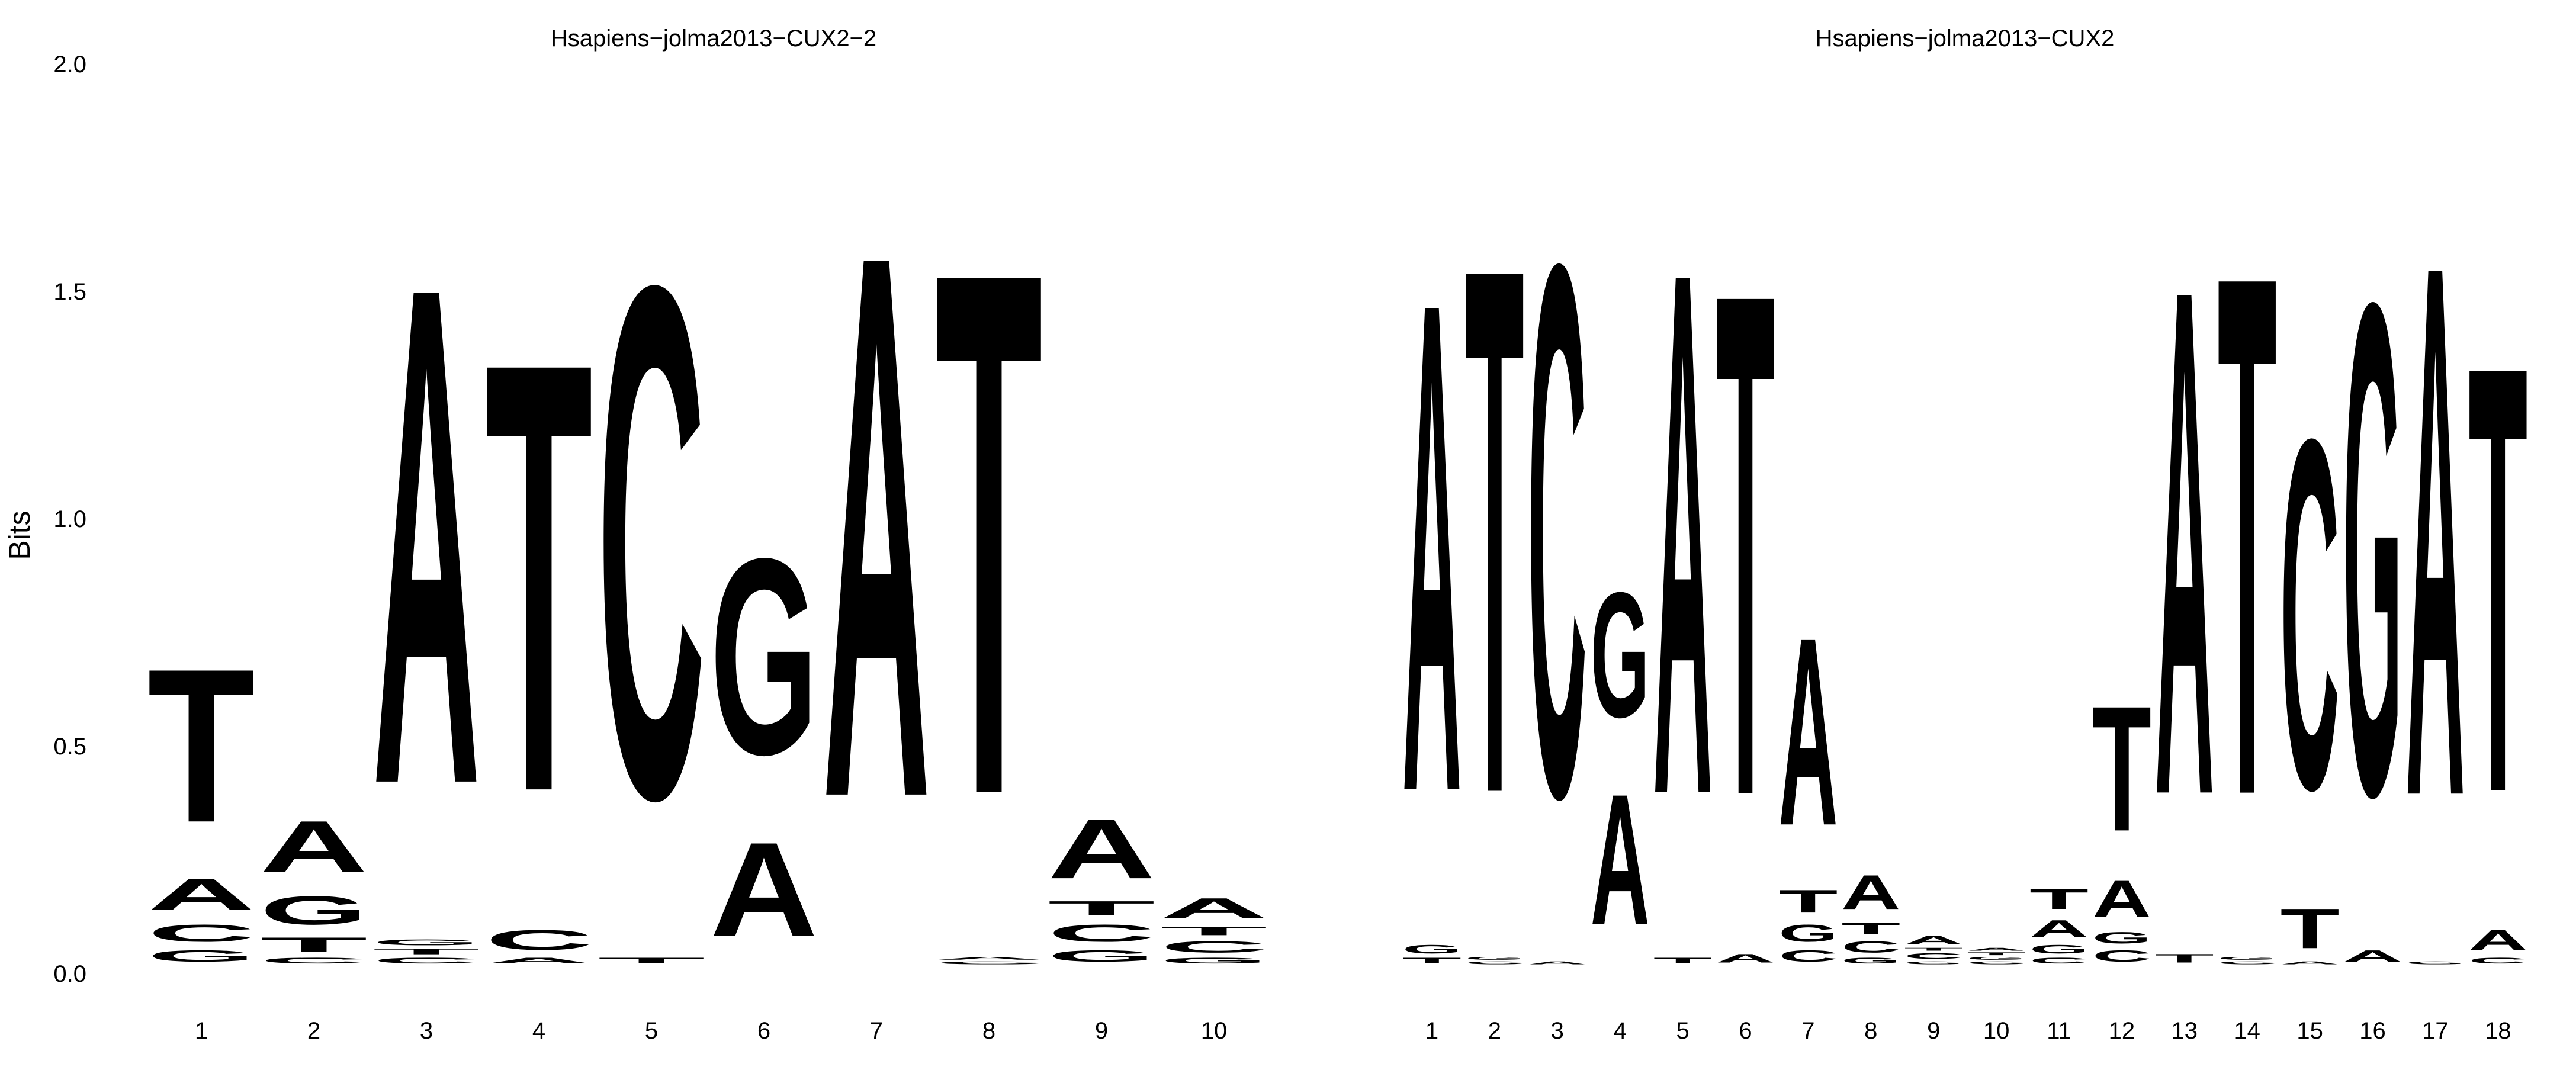  What do you see at coordinates (69, 292) in the screenshot?
I see `y-tick-label: 1.5` at bounding box center [69, 292].